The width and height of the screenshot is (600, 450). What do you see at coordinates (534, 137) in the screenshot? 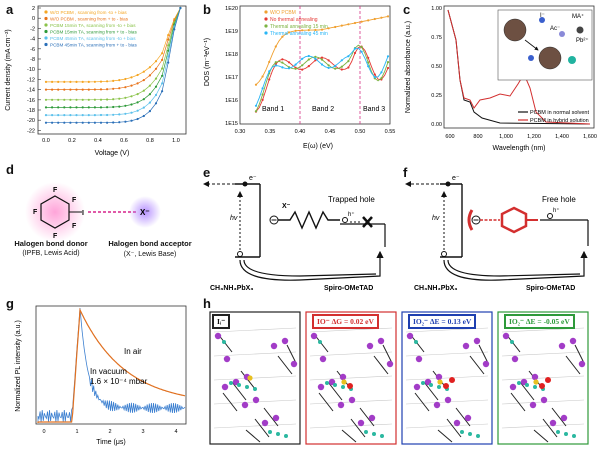
I see `panel-c-xtick: 1,200` at bounding box center [534, 137].